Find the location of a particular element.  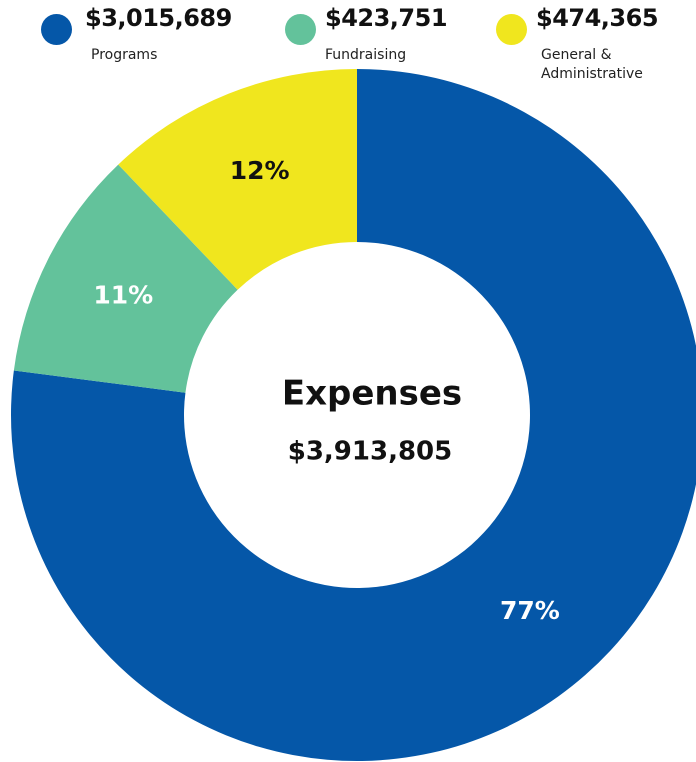

legend-swatch-fundraising is located at coordinates (300, 29).